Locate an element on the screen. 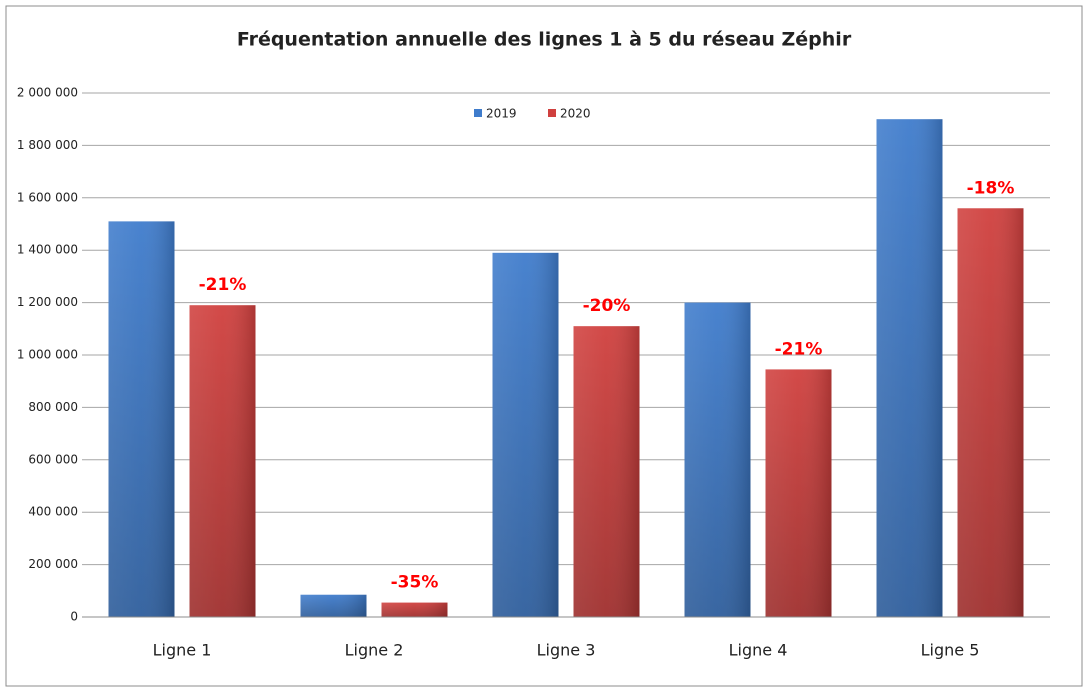  y-tick-label: 200 000 is located at coordinates (53, 564).